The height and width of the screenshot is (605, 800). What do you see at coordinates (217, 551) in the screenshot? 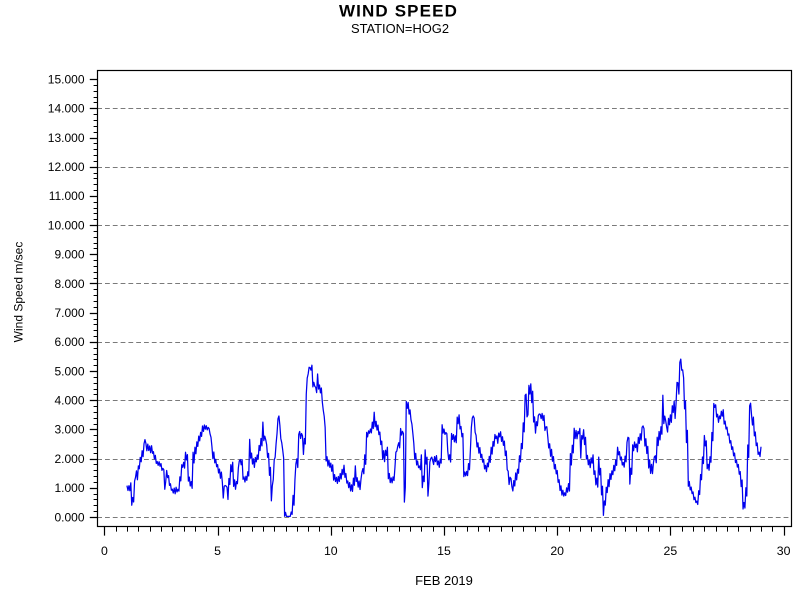
I see `svg-text: 5` at bounding box center [217, 551].